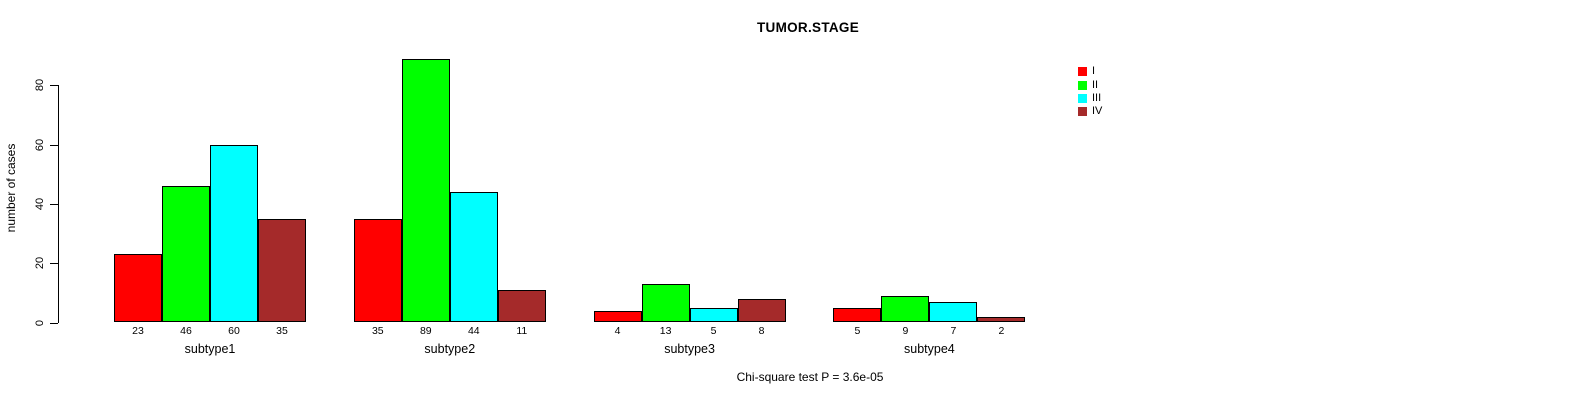 This screenshot has height=400, width=1590. Describe the element at coordinates (1090, 111) in the screenshot. I see `legend-item: IV` at that location.